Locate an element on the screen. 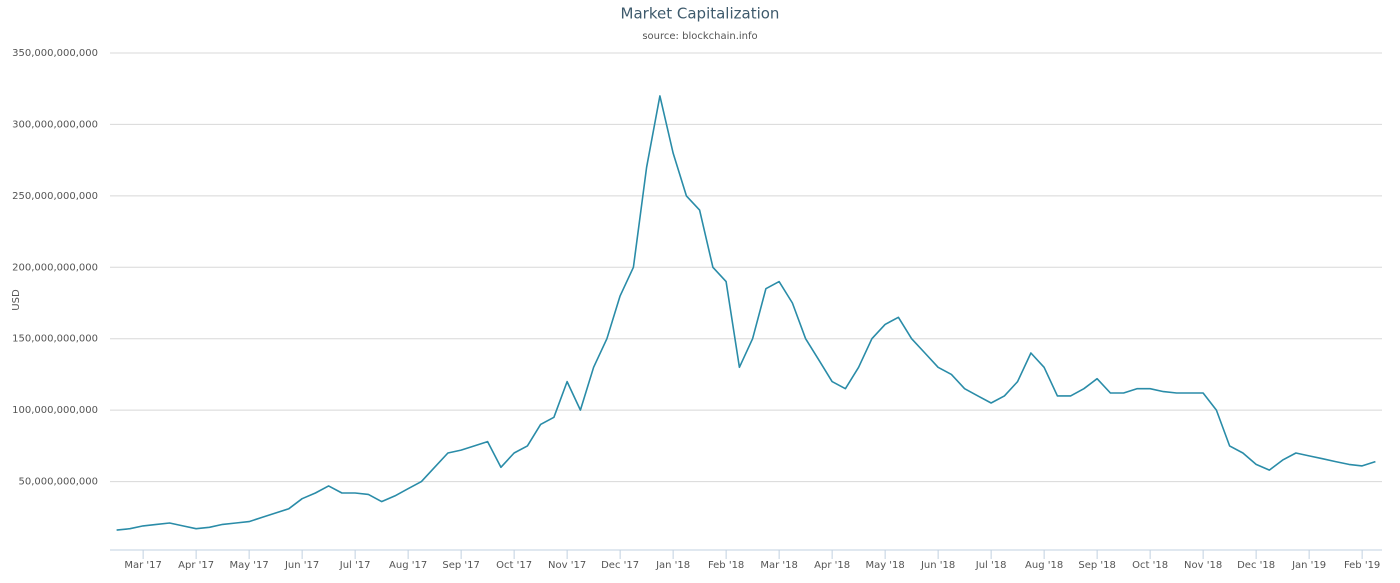 This screenshot has width=1400, height=583. x-tick-label: Feb '19 is located at coordinates (1362, 565).